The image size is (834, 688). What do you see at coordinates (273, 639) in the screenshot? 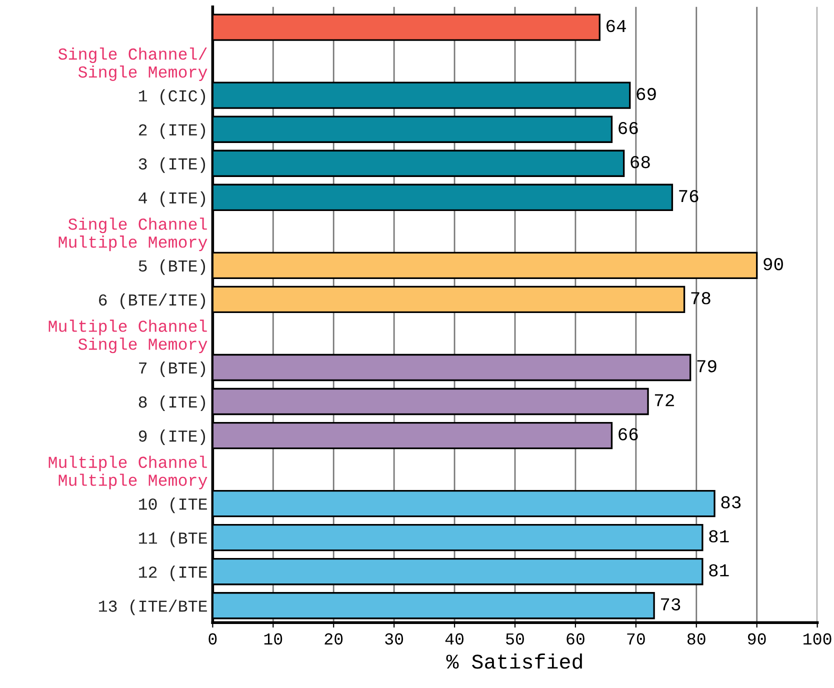
I see `x-tick-label: 10` at bounding box center [273, 639].